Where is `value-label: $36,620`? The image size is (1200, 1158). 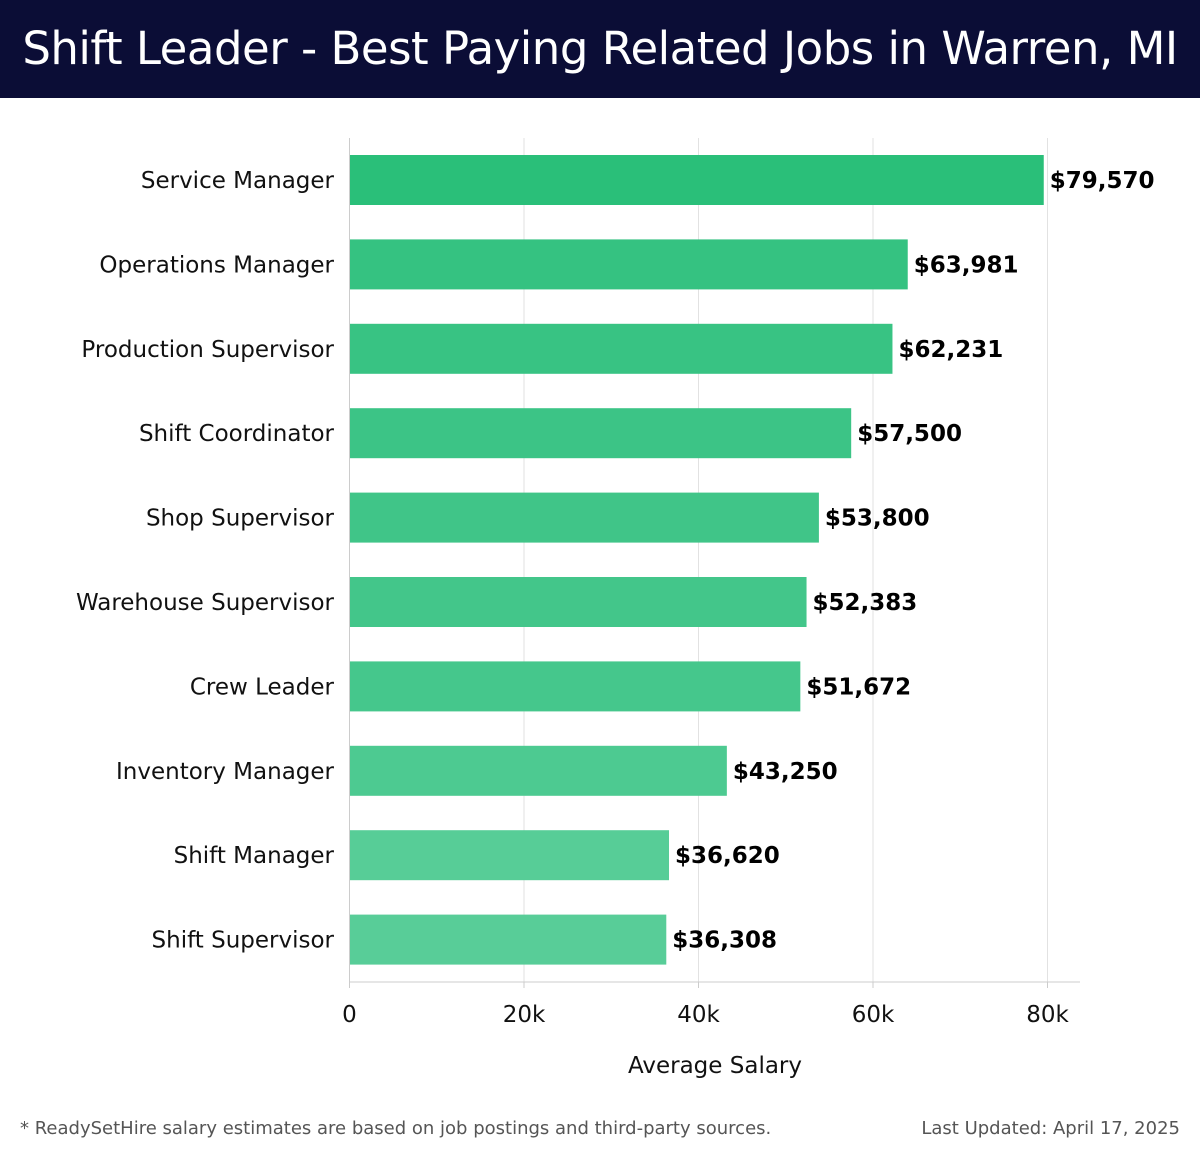 value-label: $36,620 is located at coordinates (727, 856).